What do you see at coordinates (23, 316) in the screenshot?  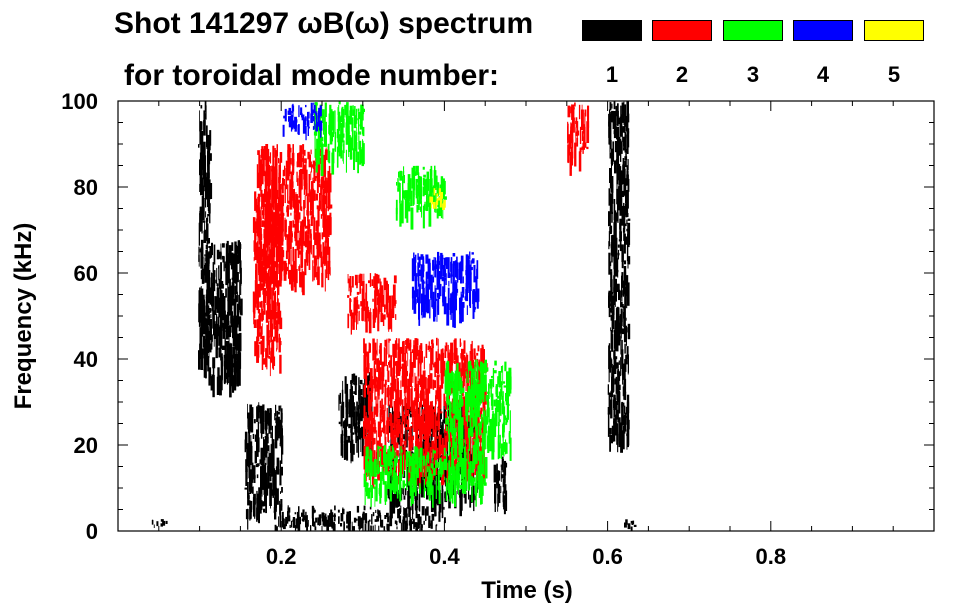 I see `y-axis-label: Frequency (kHz)` at bounding box center [23, 316].